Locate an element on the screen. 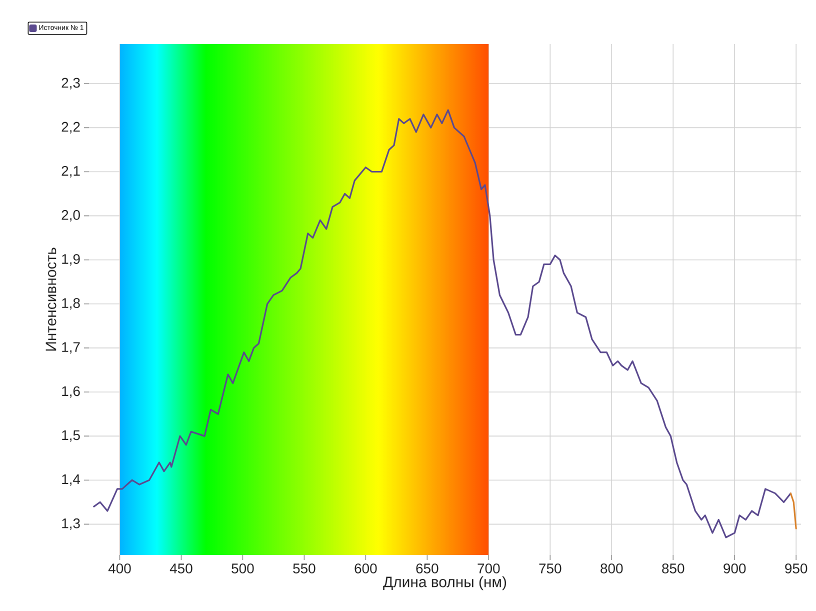 The image size is (816, 611). y-tick-label: 1,4 is located at coordinates (71, 480).